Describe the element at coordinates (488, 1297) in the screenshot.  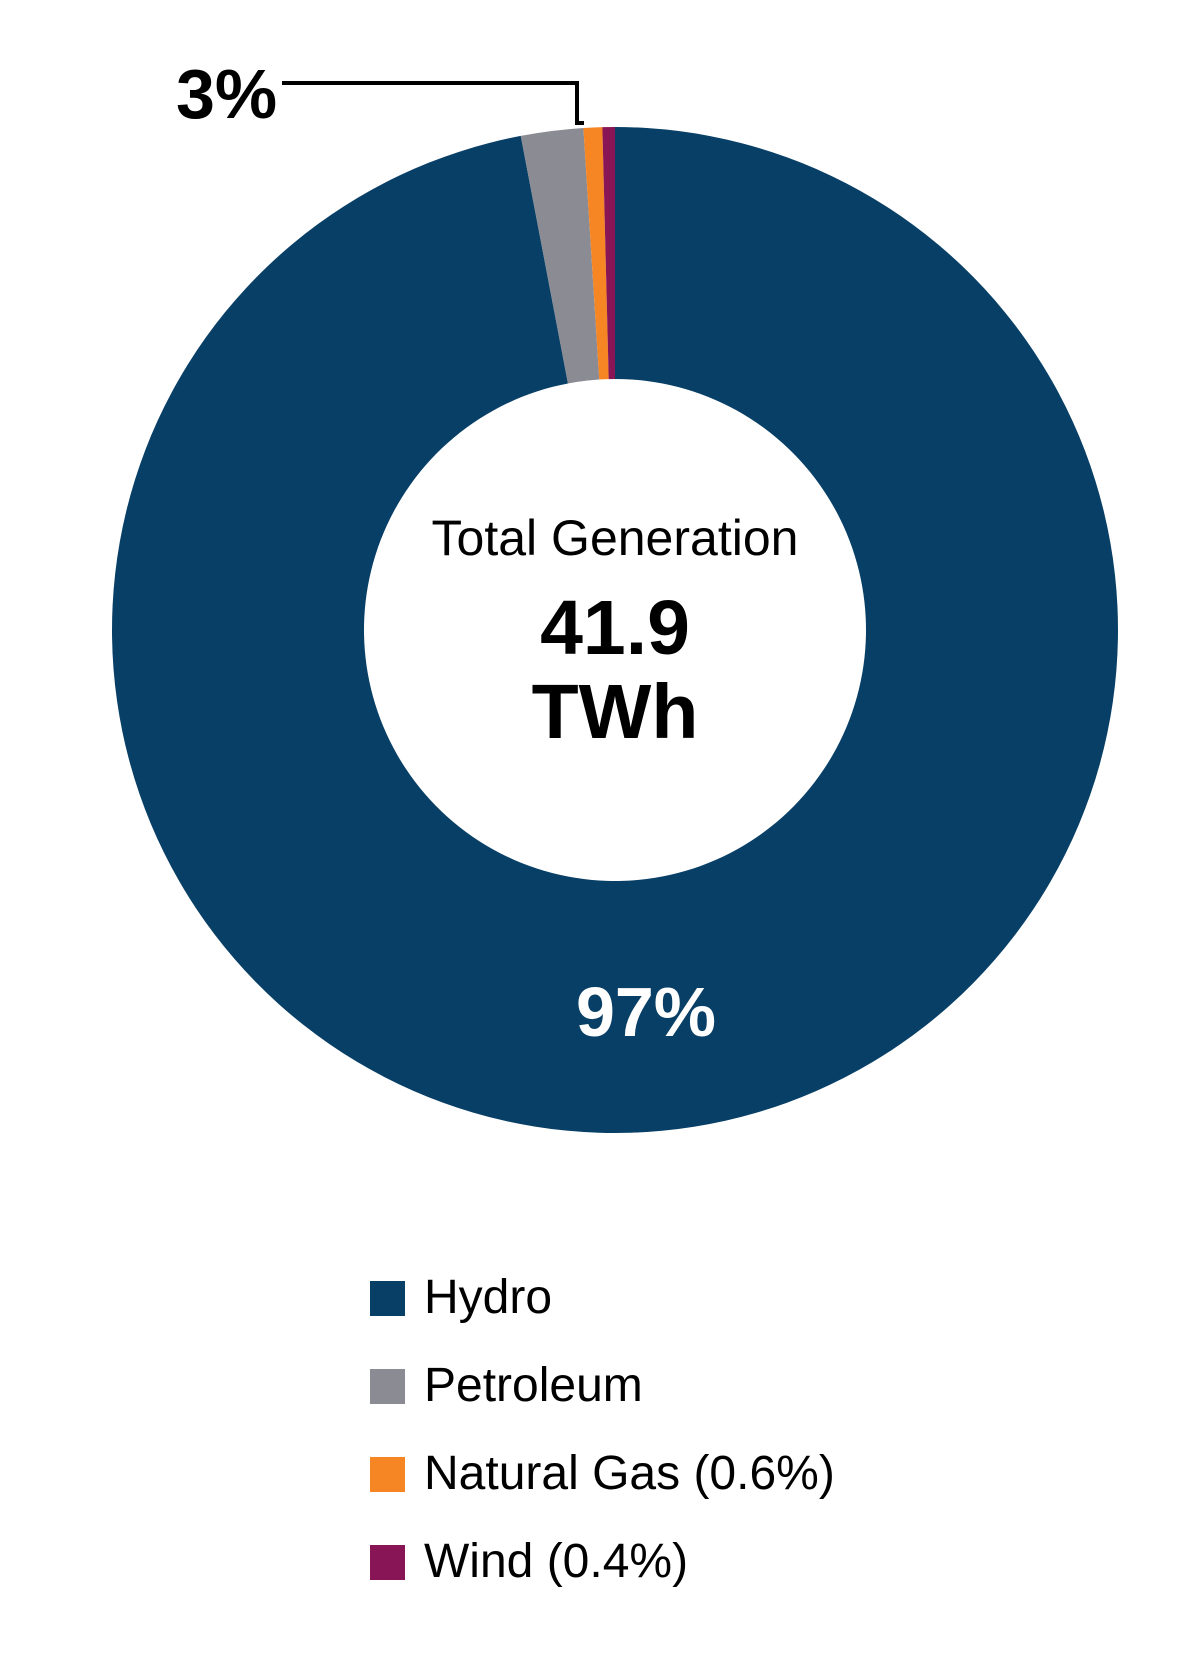
I see `legend-label: Hydro` at that location.